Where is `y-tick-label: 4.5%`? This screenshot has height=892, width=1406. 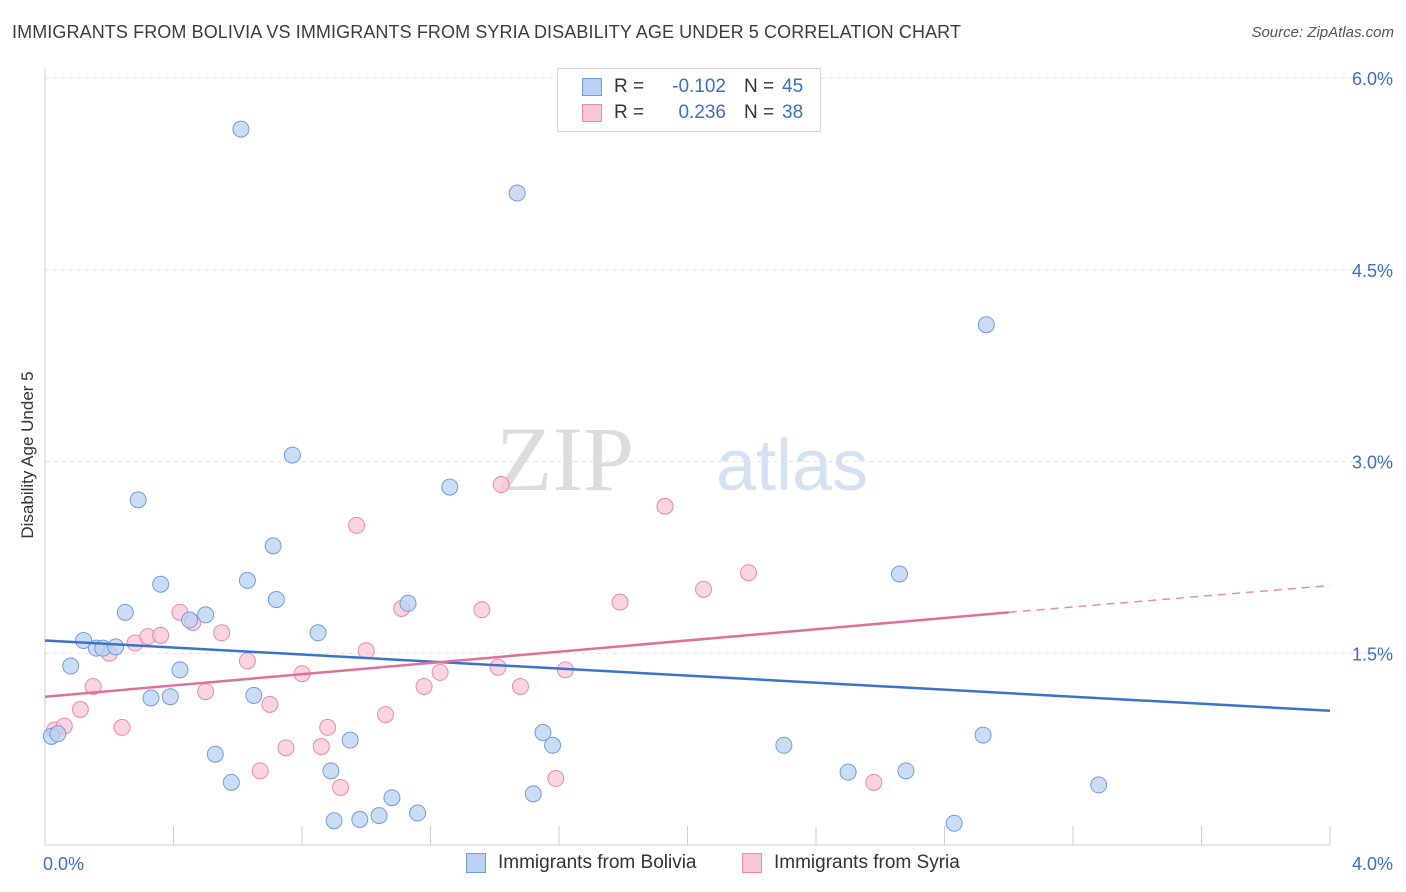
y-tick-label: 4.5% is located at coordinates (1372, 271).